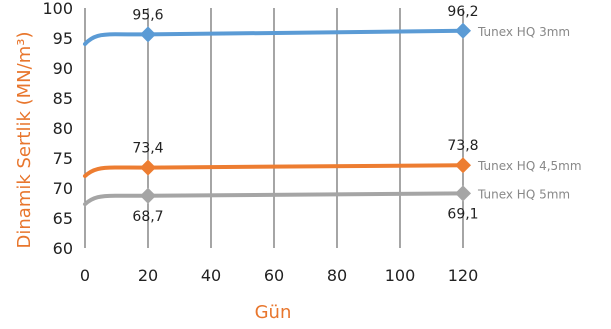 The width and height of the screenshot is (611, 329). What do you see at coordinates (63, 128) in the screenshot?
I see `y-tick-label-4: 80` at bounding box center [63, 128].